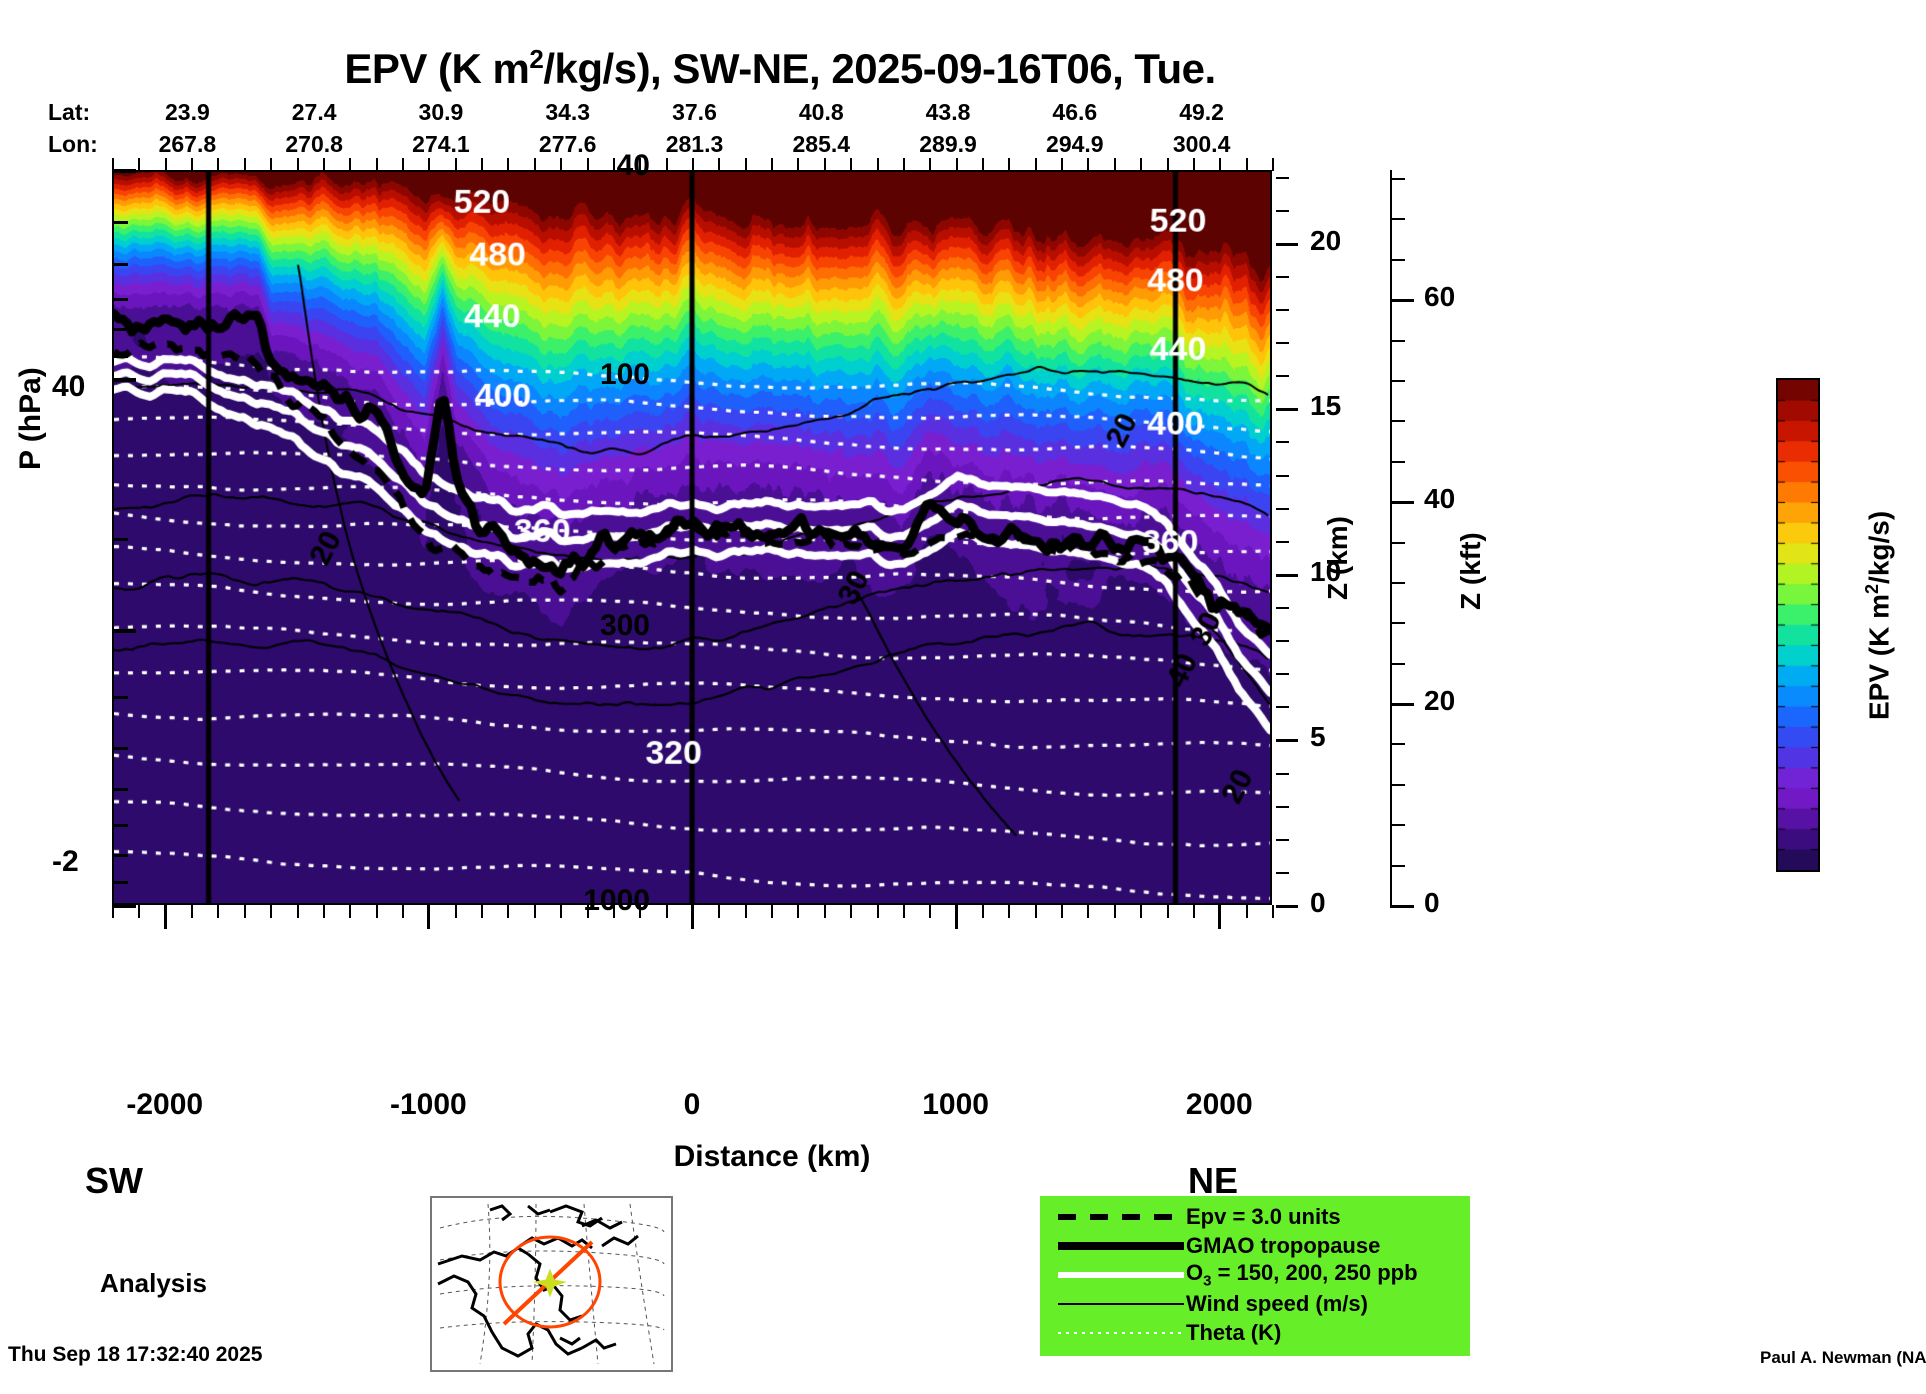  I want to click on legend-symbol-wind-speed, so click(1121, 1304).